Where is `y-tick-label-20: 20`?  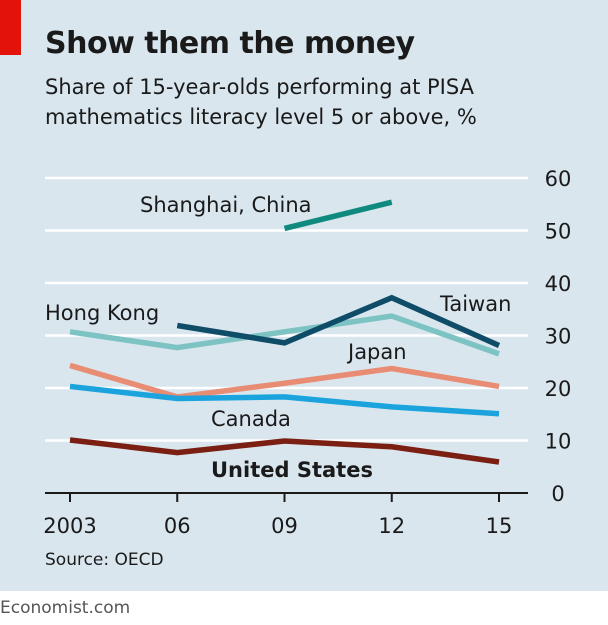
y-tick-label-20: 20 is located at coordinates (558, 389).